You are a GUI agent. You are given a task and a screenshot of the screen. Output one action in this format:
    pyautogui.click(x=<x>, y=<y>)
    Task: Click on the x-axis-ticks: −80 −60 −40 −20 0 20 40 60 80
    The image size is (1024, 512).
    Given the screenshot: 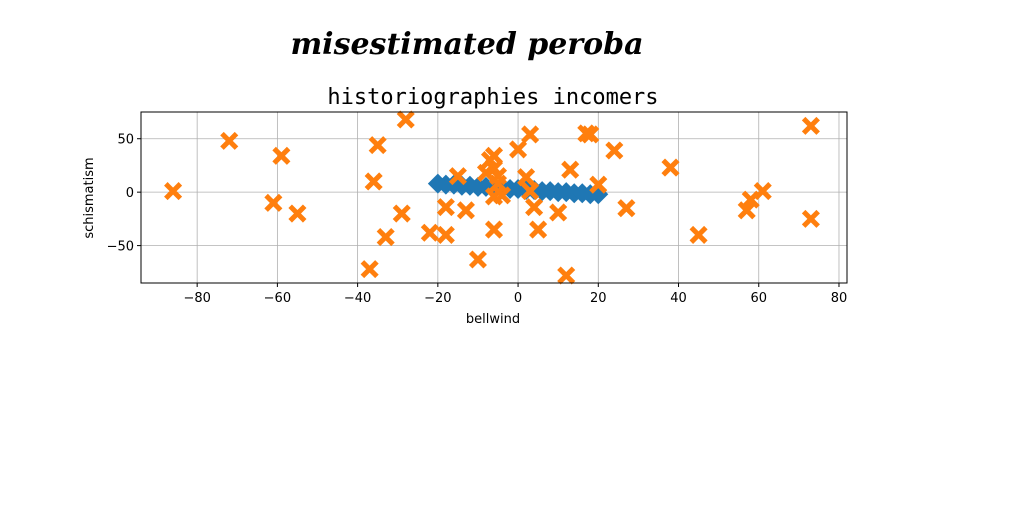 What is the action you would take?
    pyautogui.click(x=515, y=294)
    